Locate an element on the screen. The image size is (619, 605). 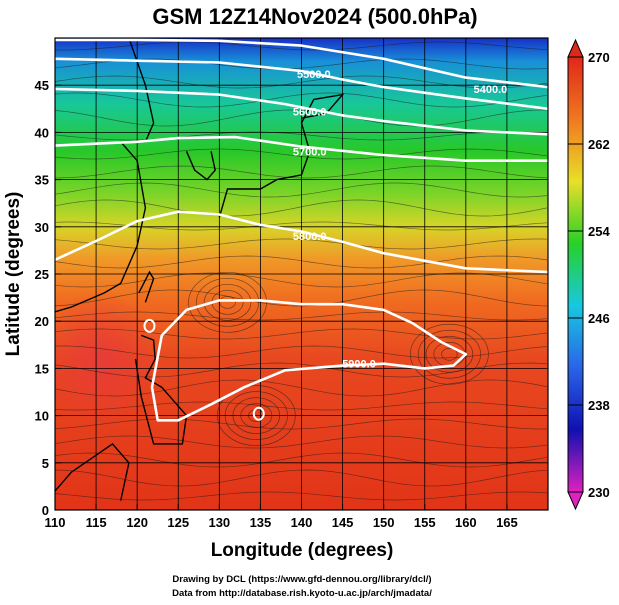
x-tick-label: 115 is located at coordinates (96, 522).